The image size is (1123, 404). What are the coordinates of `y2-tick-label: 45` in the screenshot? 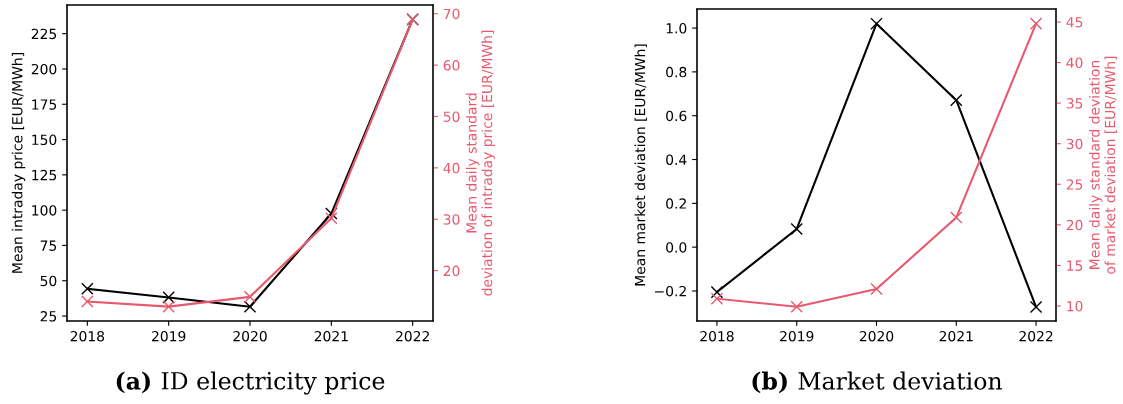 It's located at (1074, 22).